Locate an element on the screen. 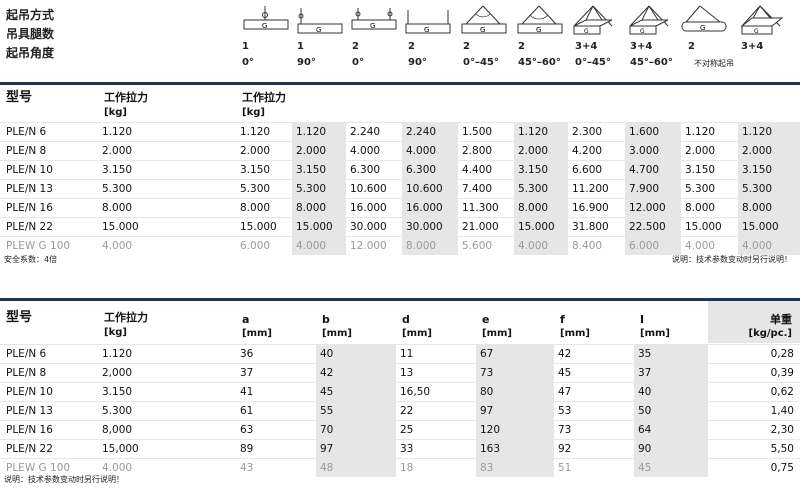  method-1-angle: 0° is located at coordinates (248, 62).